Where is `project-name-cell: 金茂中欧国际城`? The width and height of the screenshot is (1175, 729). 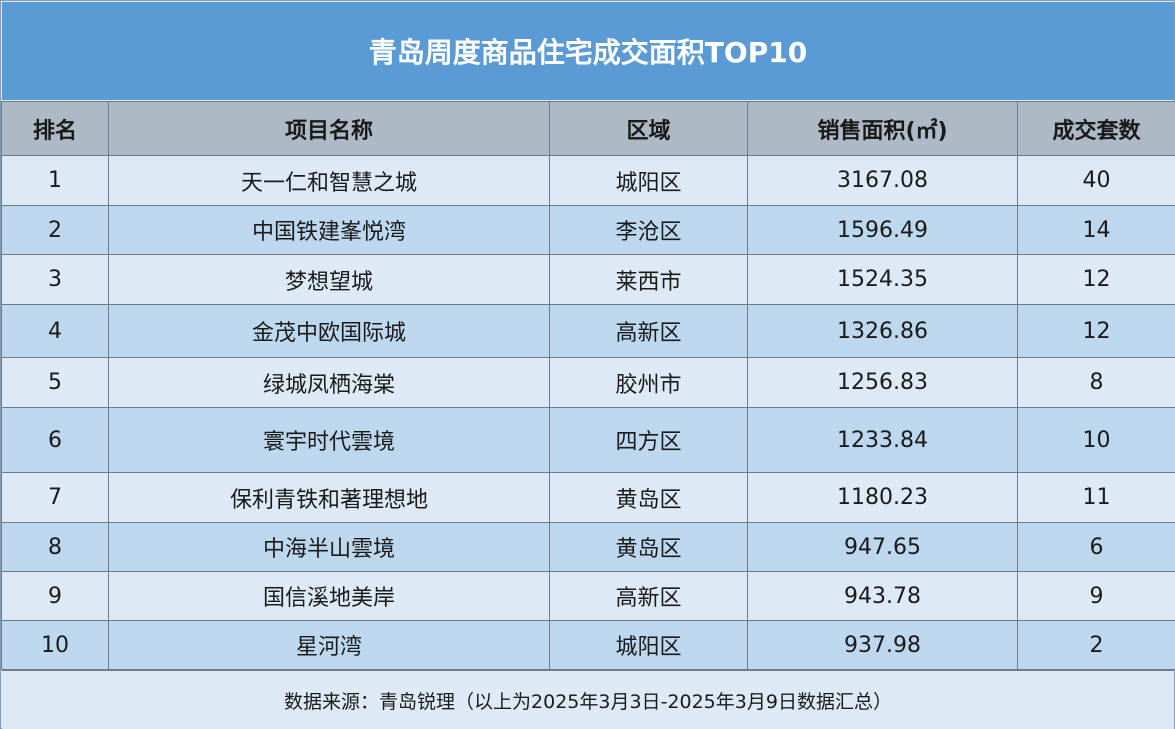
project-name-cell: 金茂中欧国际城 is located at coordinates (329, 331).